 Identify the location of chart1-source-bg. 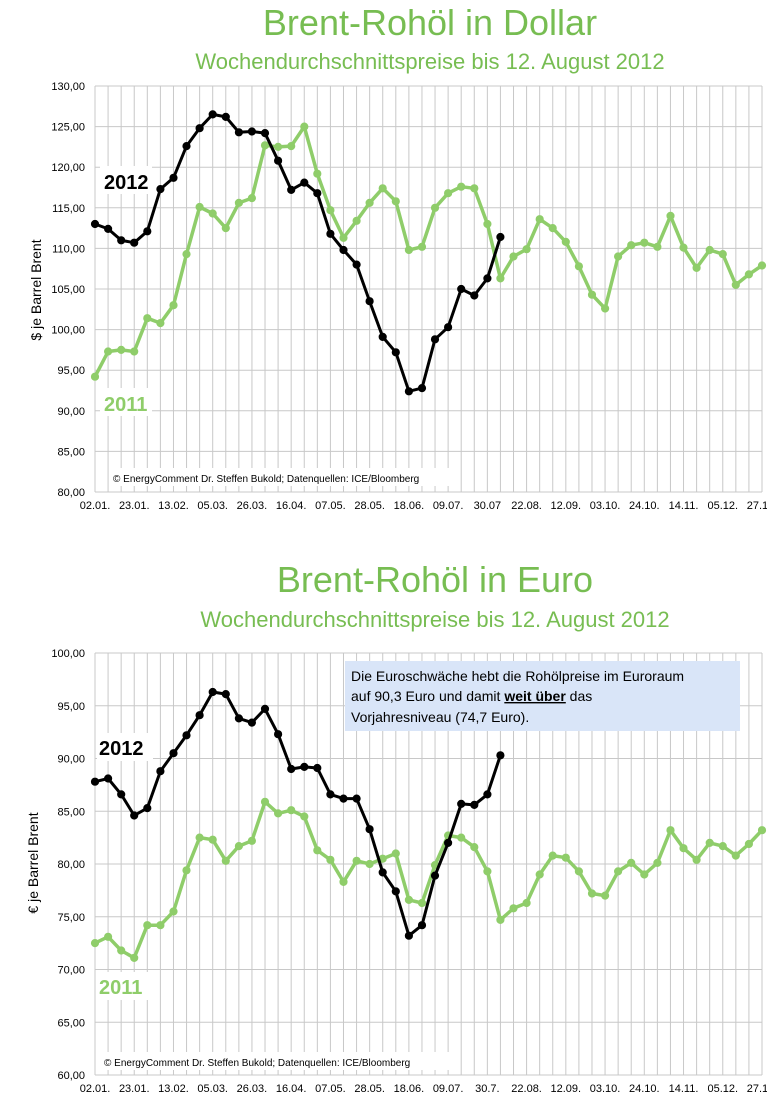
(282, 477).